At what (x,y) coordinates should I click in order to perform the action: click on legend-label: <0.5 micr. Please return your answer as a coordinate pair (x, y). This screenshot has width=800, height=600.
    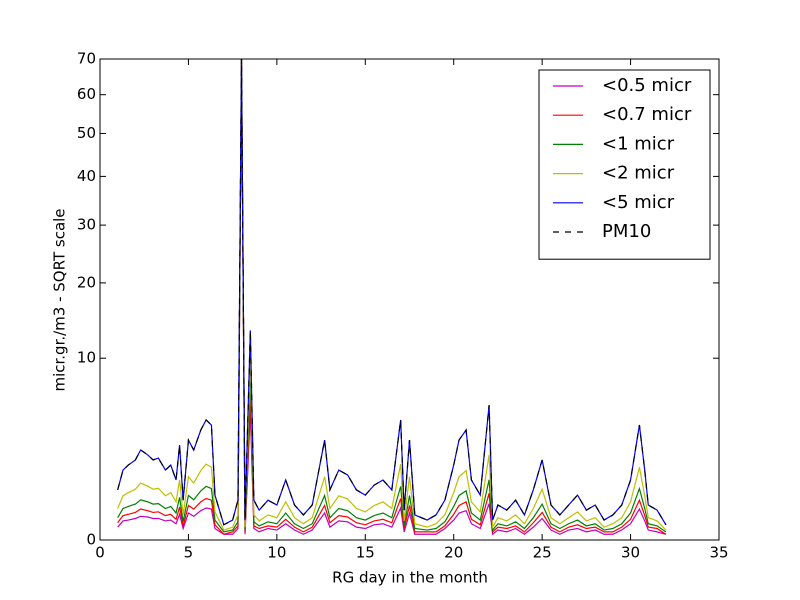
    Looking at the image, I should click on (647, 85).